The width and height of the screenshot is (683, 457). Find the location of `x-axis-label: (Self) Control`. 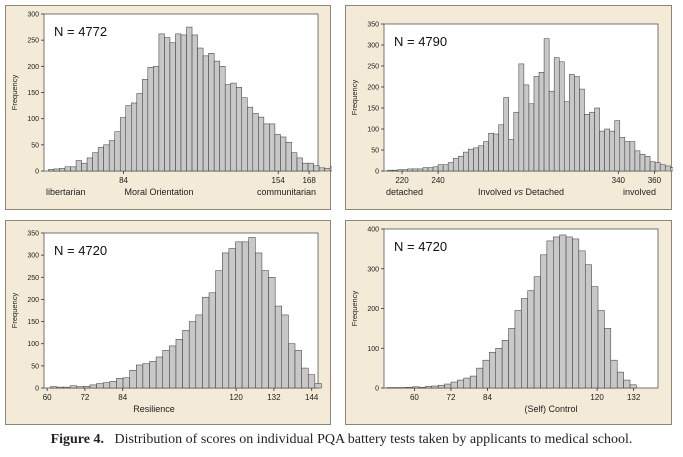

x-axis-label: (Self) Control is located at coordinates (550, 409).